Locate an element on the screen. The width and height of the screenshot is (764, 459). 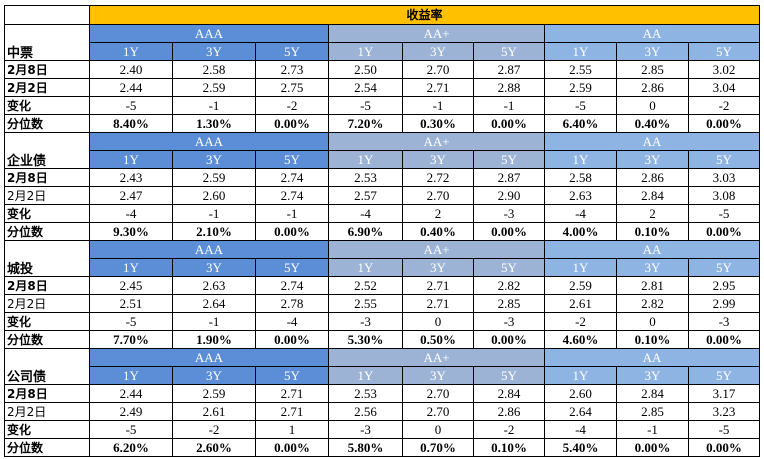
value-cell: 2.63 is located at coordinates (214, 285).